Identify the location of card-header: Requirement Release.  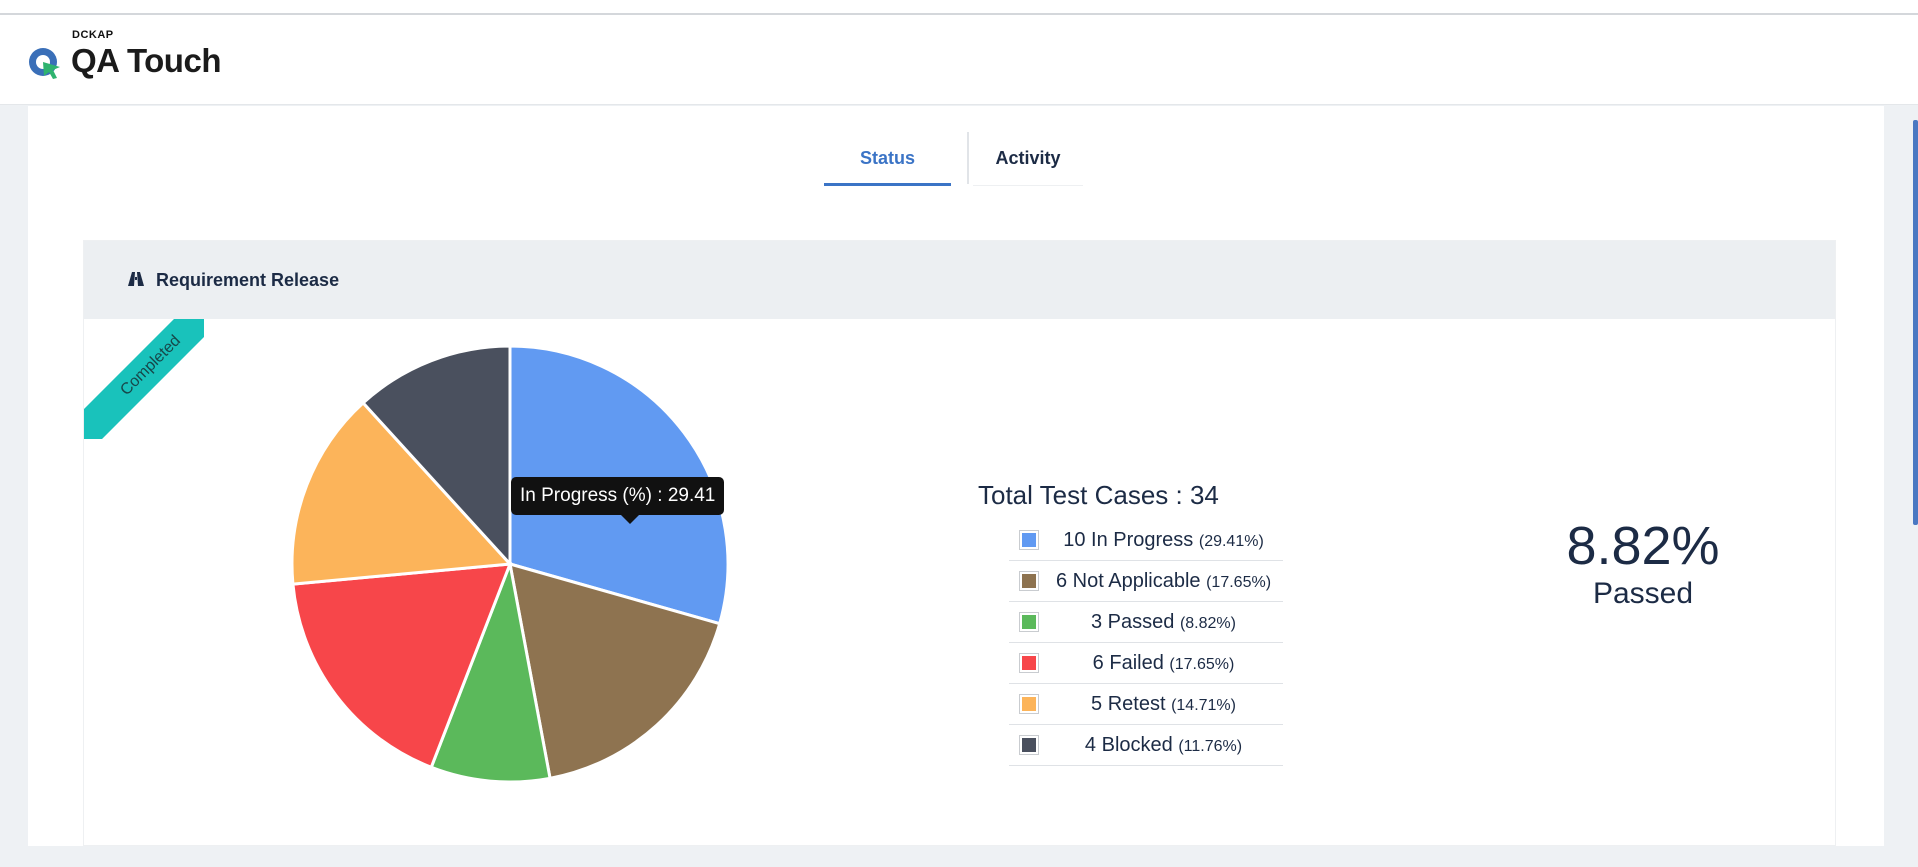
(959, 280).